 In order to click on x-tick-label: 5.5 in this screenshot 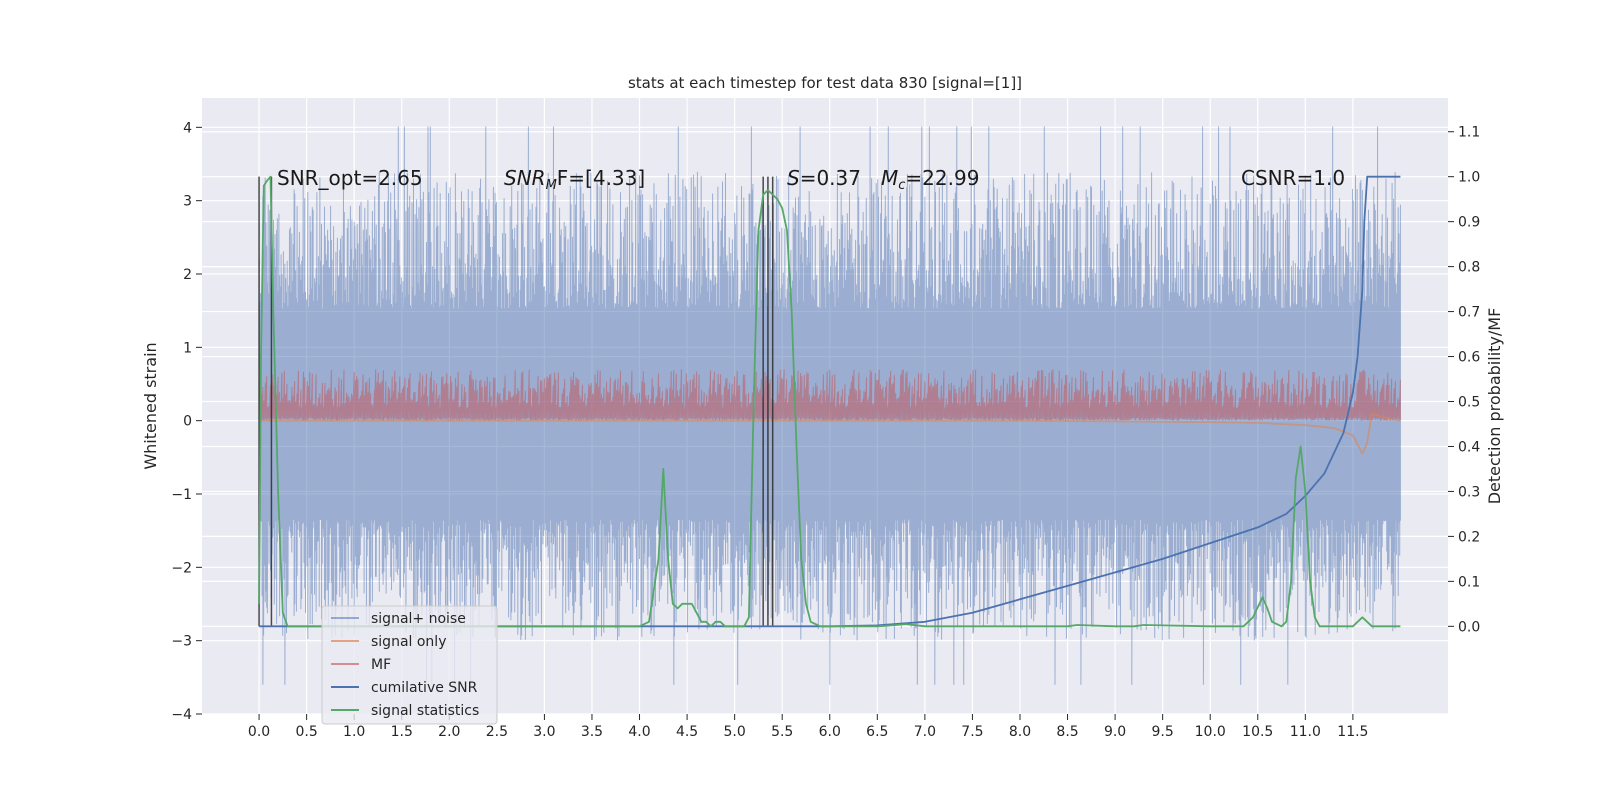, I will do `click(782, 732)`.